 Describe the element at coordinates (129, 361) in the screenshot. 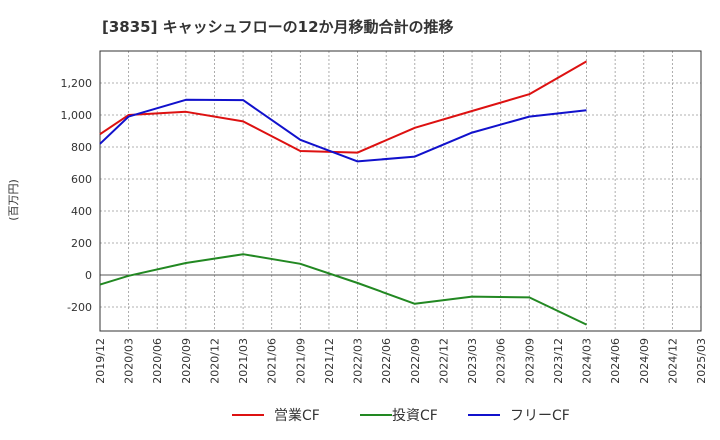

I see `x-tick-label: 2020/03` at that location.